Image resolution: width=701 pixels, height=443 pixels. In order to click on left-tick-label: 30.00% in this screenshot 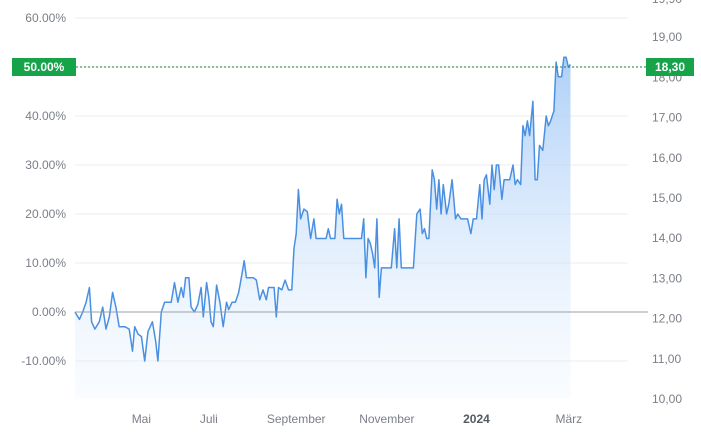, I will do `click(45, 165)`.